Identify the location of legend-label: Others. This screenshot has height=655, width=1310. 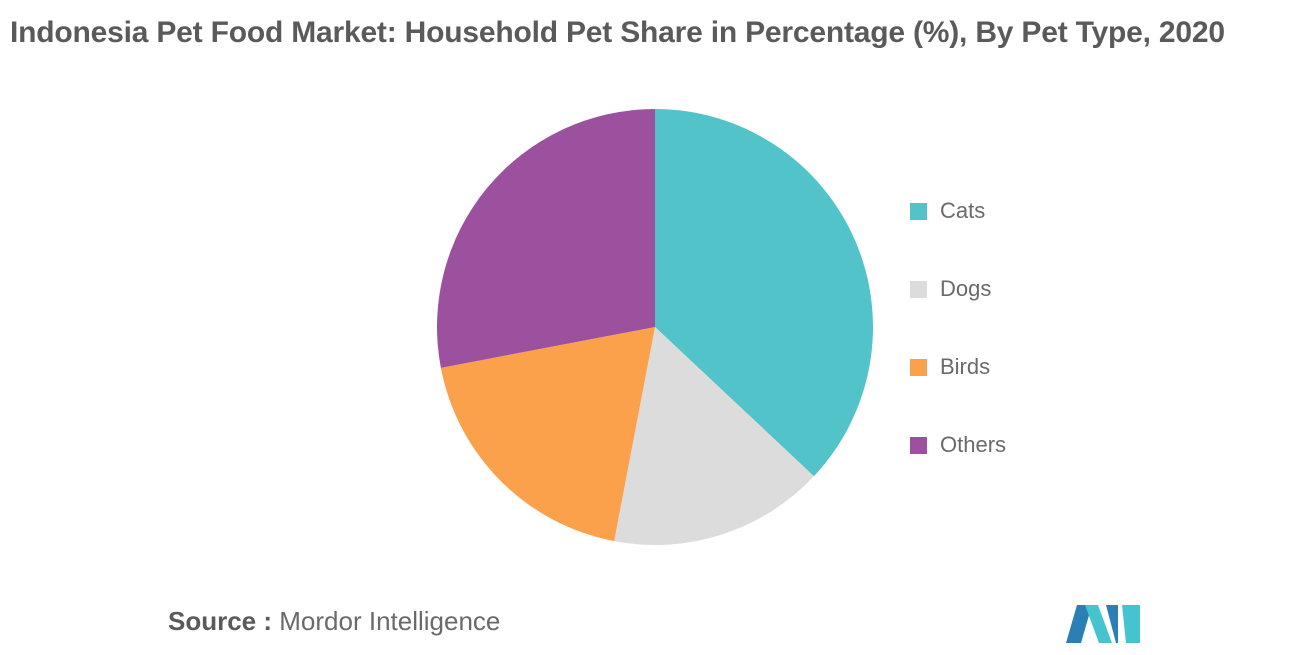
(973, 444).